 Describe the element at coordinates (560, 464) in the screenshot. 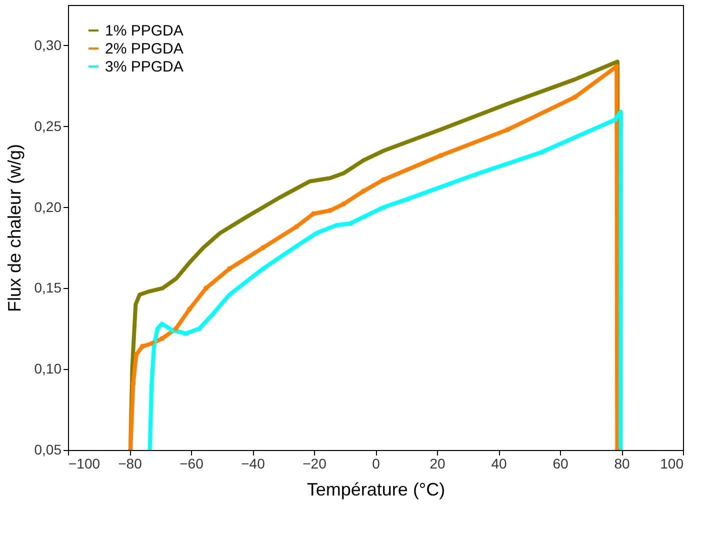

I see `x-tick-label: 60` at that location.